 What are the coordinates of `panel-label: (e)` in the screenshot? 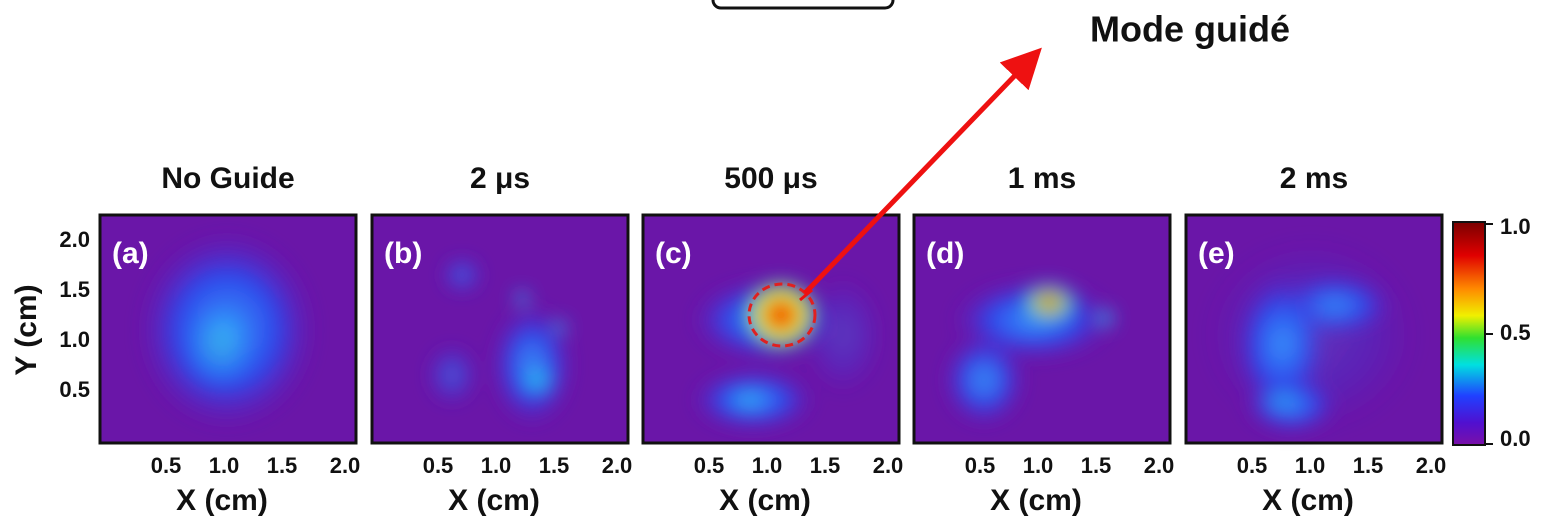 It's located at (1216, 253).